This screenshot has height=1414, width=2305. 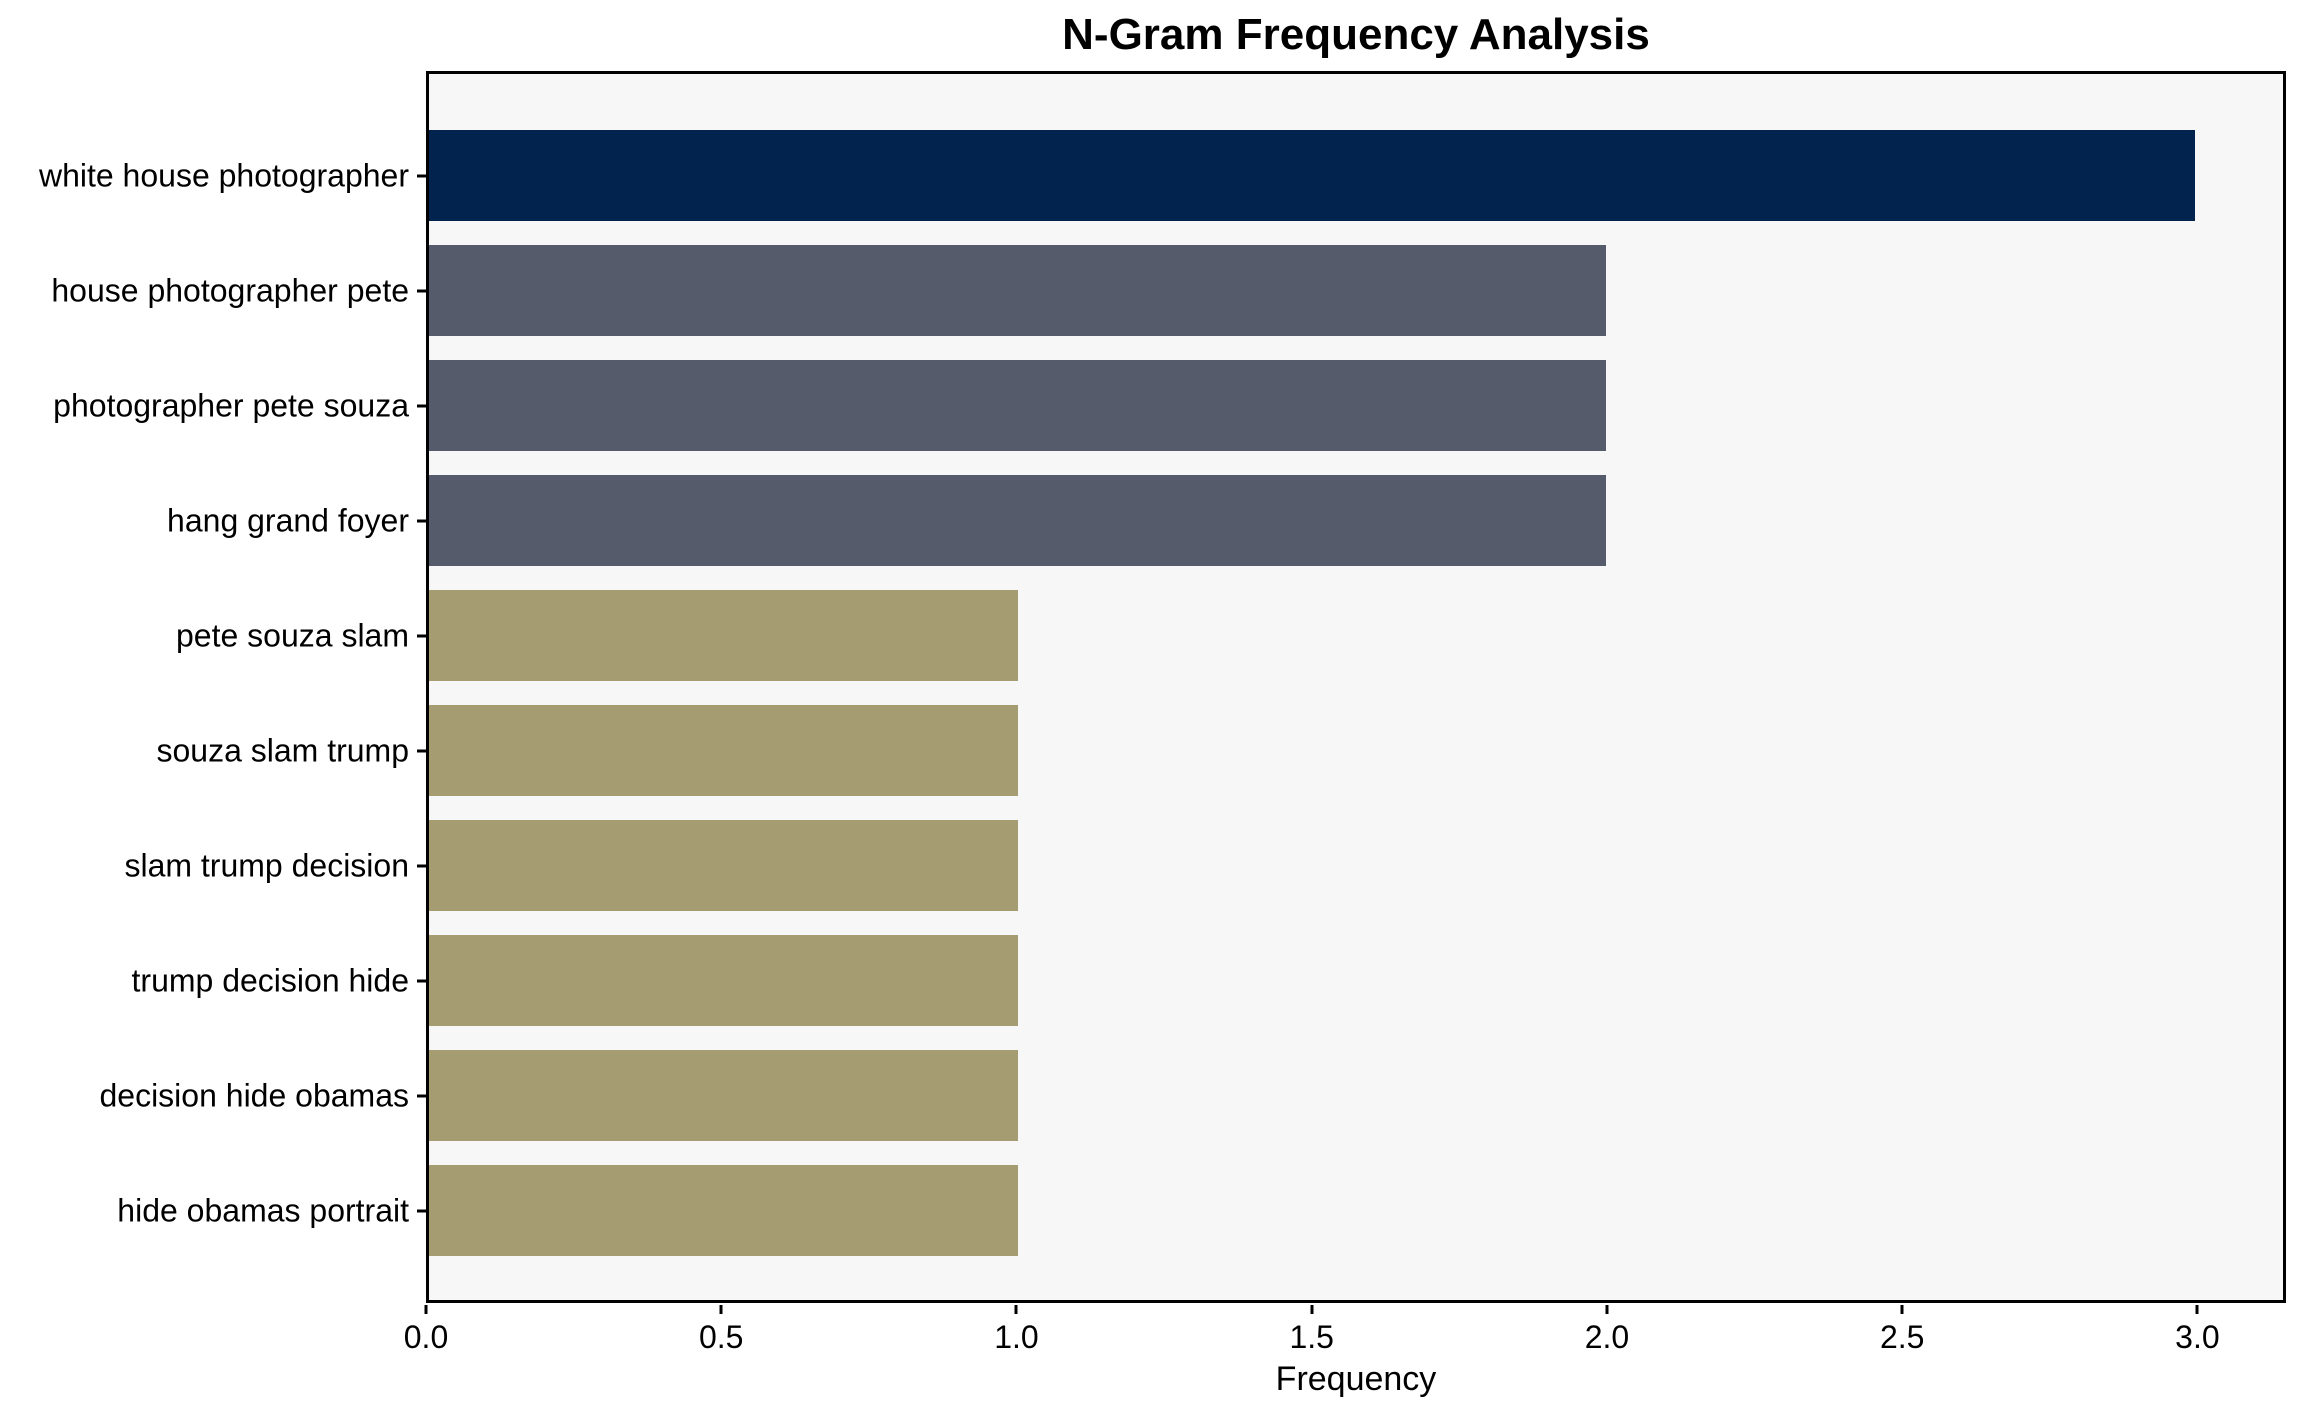 What do you see at coordinates (721, 1337) in the screenshot?
I see `x-tick-label: 0.5` at bounding box center [721, 1337].